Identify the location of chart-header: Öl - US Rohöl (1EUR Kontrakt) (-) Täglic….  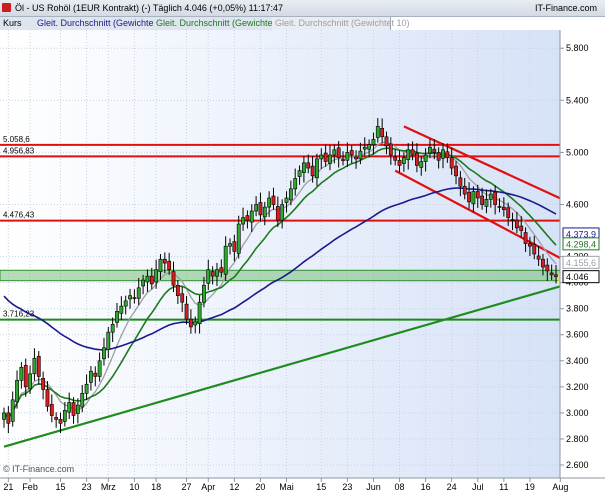
(302, 8).